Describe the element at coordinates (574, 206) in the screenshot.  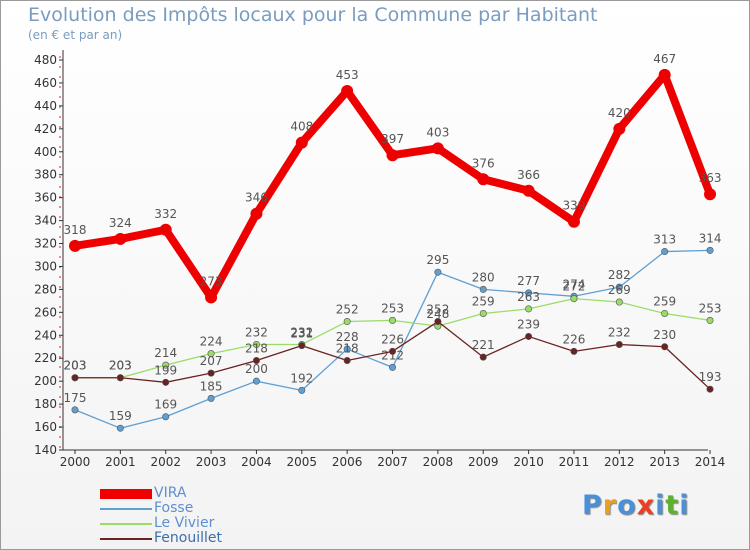
I see `data-label: 339` at that location.